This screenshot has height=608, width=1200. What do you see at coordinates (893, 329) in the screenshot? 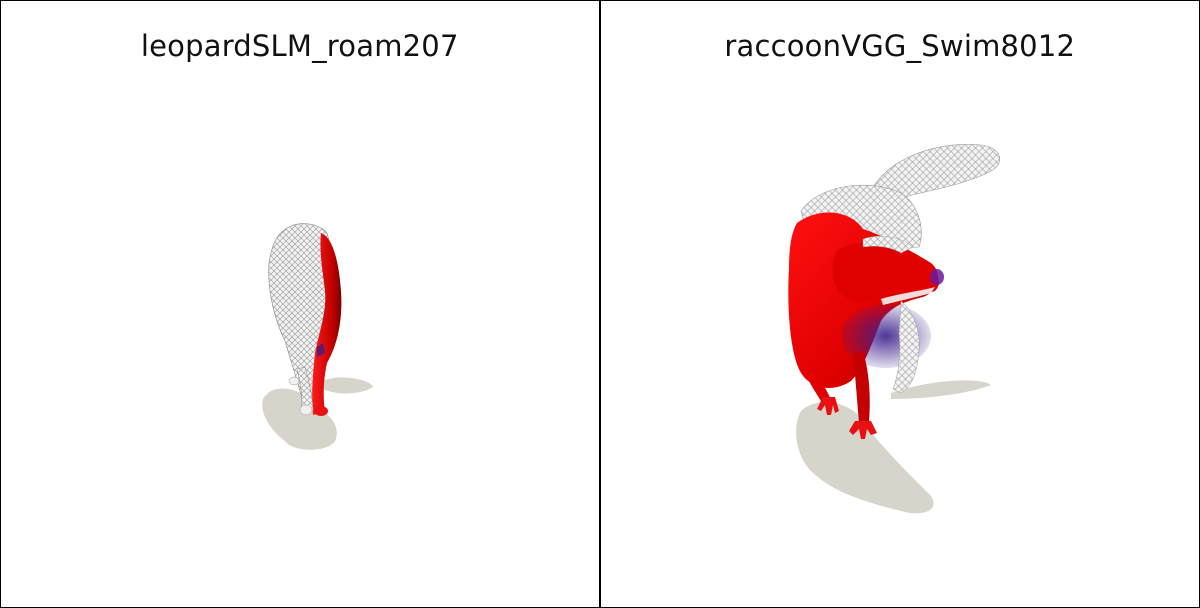
I see `raccoon-render` at bounding box center [893, 329].